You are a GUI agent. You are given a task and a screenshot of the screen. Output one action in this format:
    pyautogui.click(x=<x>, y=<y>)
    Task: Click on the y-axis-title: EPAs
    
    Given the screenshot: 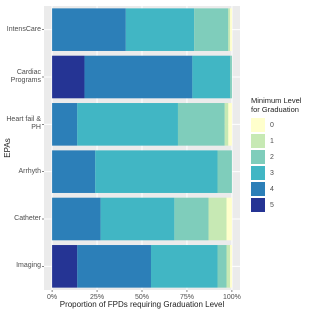 What is the action you would take?
    pyautogui.click(x=7, y=147)
    